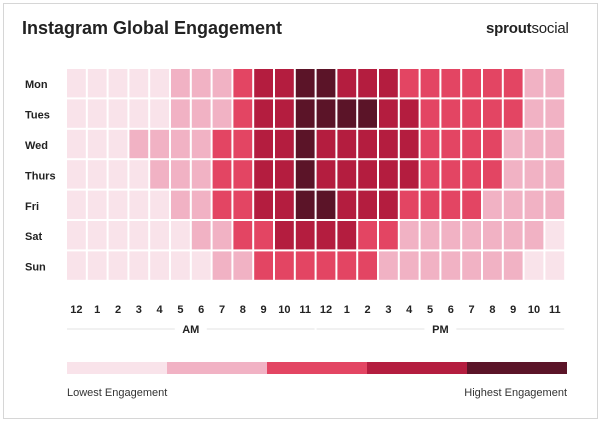  What do you see at coordinates (152, 28) in the screenshot?
I see `chart-title: Instagram Global Engagement` at bounding box center [152, 28].